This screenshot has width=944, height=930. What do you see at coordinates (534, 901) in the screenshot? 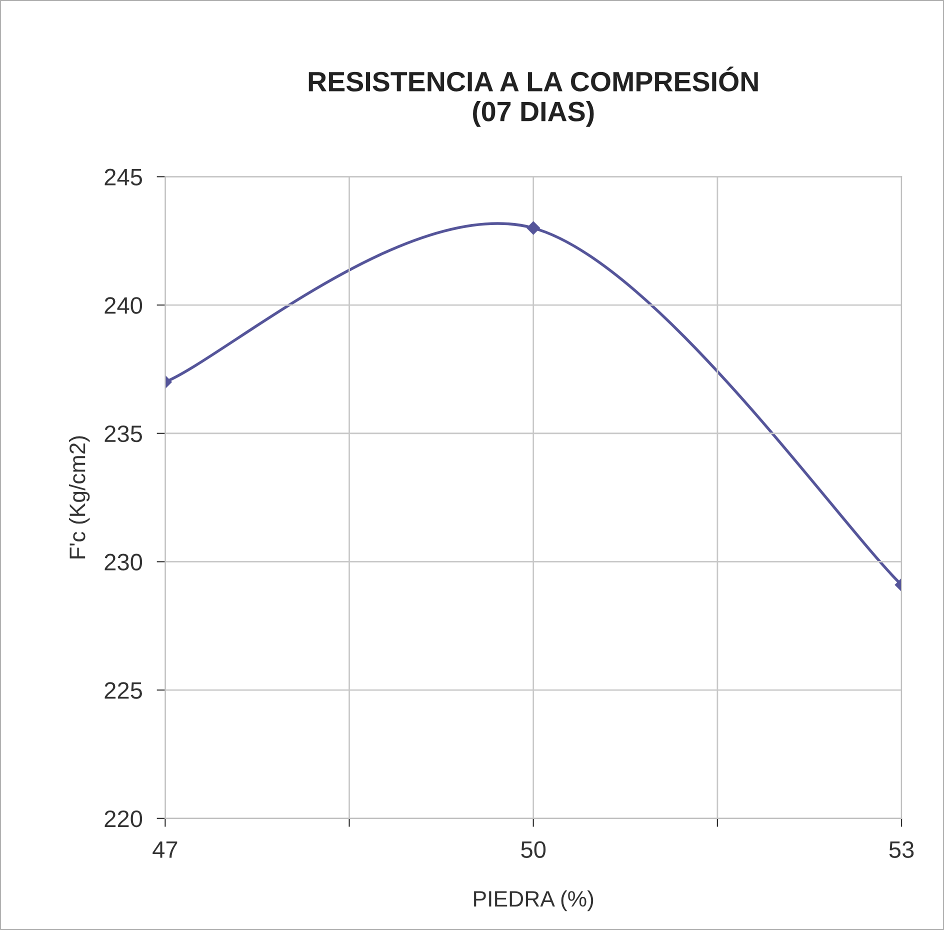
I see `x-axis-title: PIEDRA (%)` at bounding box center [534, 901].